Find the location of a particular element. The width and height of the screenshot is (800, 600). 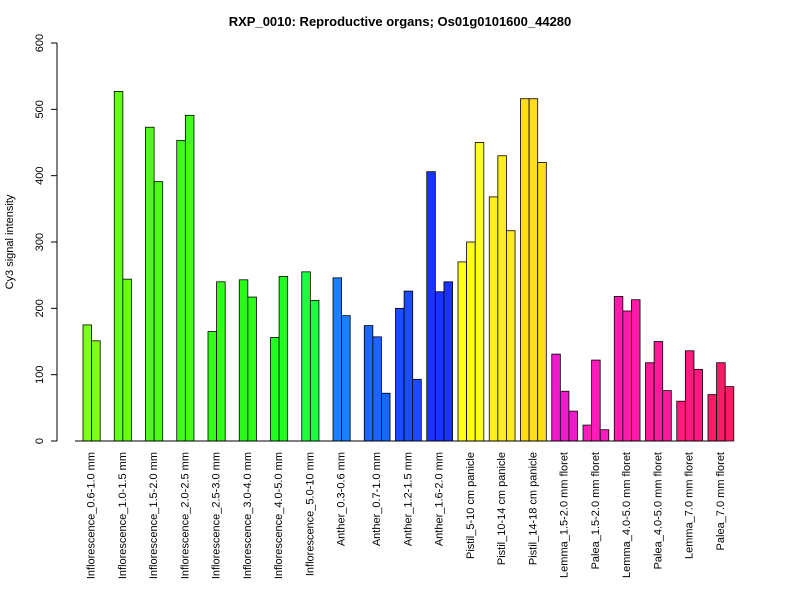

x-tick-label: Inflorescence_0.6-1.0 mm is located at coordinates (92, 515).